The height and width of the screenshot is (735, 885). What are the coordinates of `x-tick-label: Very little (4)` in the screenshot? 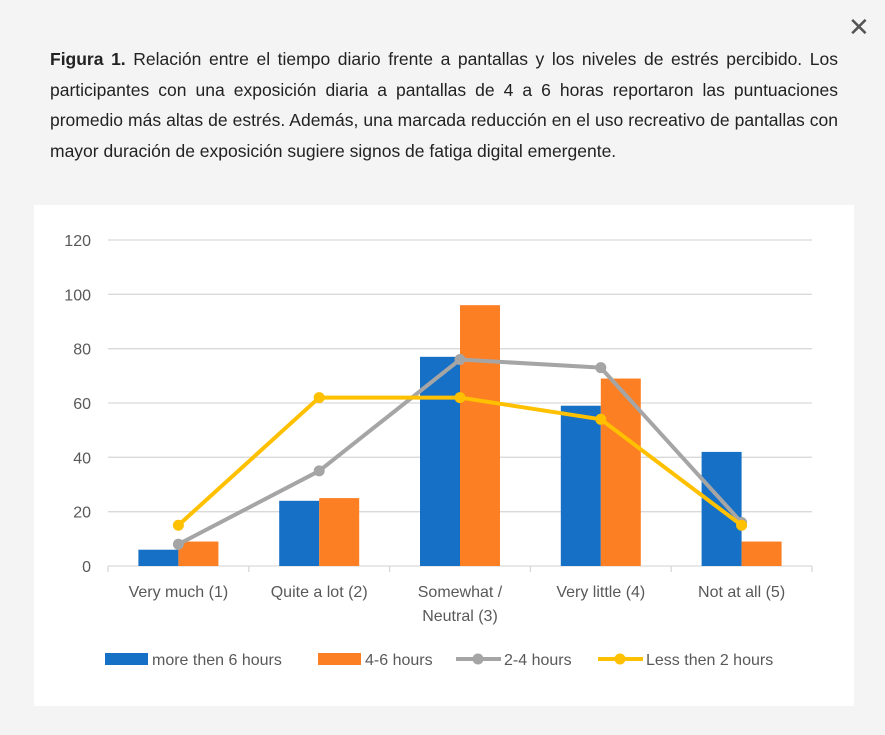 It's located at (600, 592).